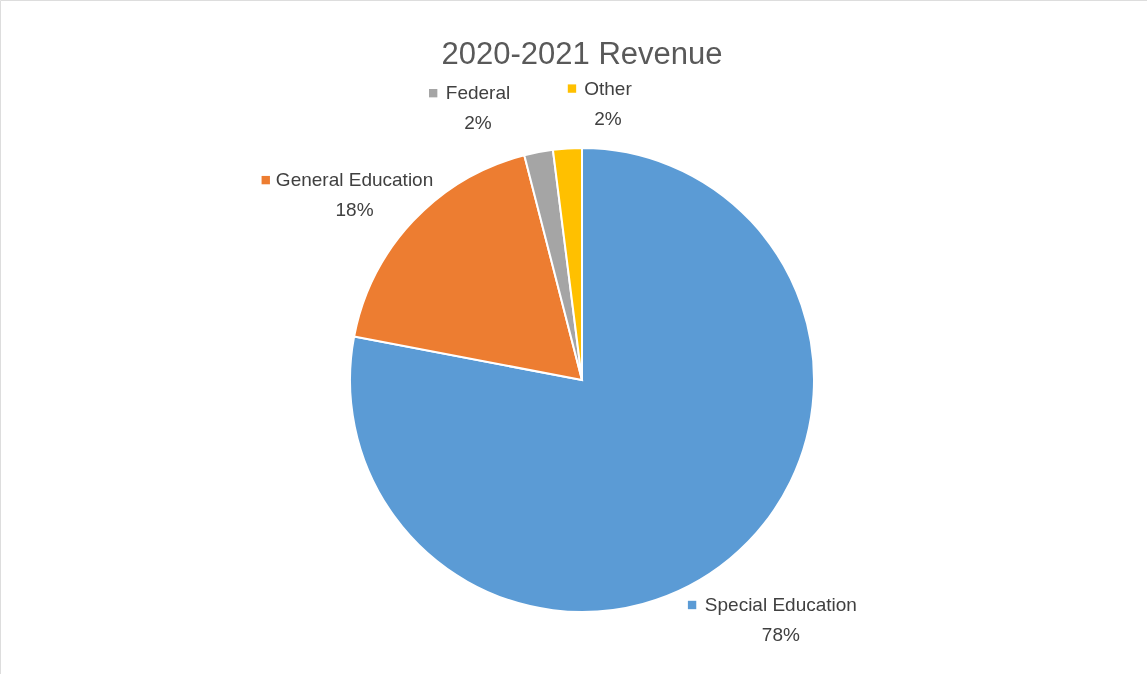 The width and height of the screenshot is (1147, 674). What do you see at coordinates (354, 180) in the screenshot?
I see `legend-label: General Education` at bounding box center [354, 180].